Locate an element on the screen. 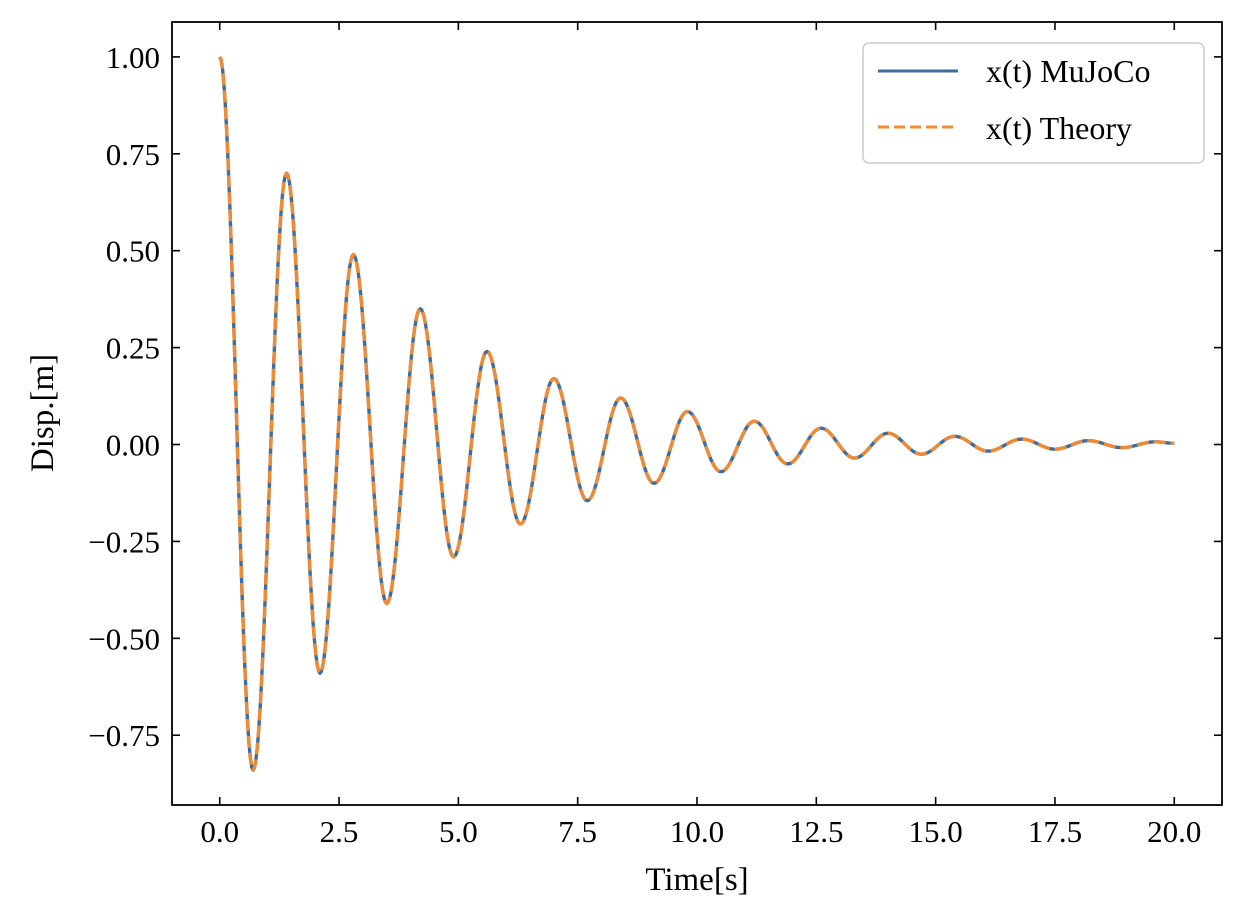 The image size is (1252, 914). y-tick-label: 0.50 is located at coordinates (133, 251).